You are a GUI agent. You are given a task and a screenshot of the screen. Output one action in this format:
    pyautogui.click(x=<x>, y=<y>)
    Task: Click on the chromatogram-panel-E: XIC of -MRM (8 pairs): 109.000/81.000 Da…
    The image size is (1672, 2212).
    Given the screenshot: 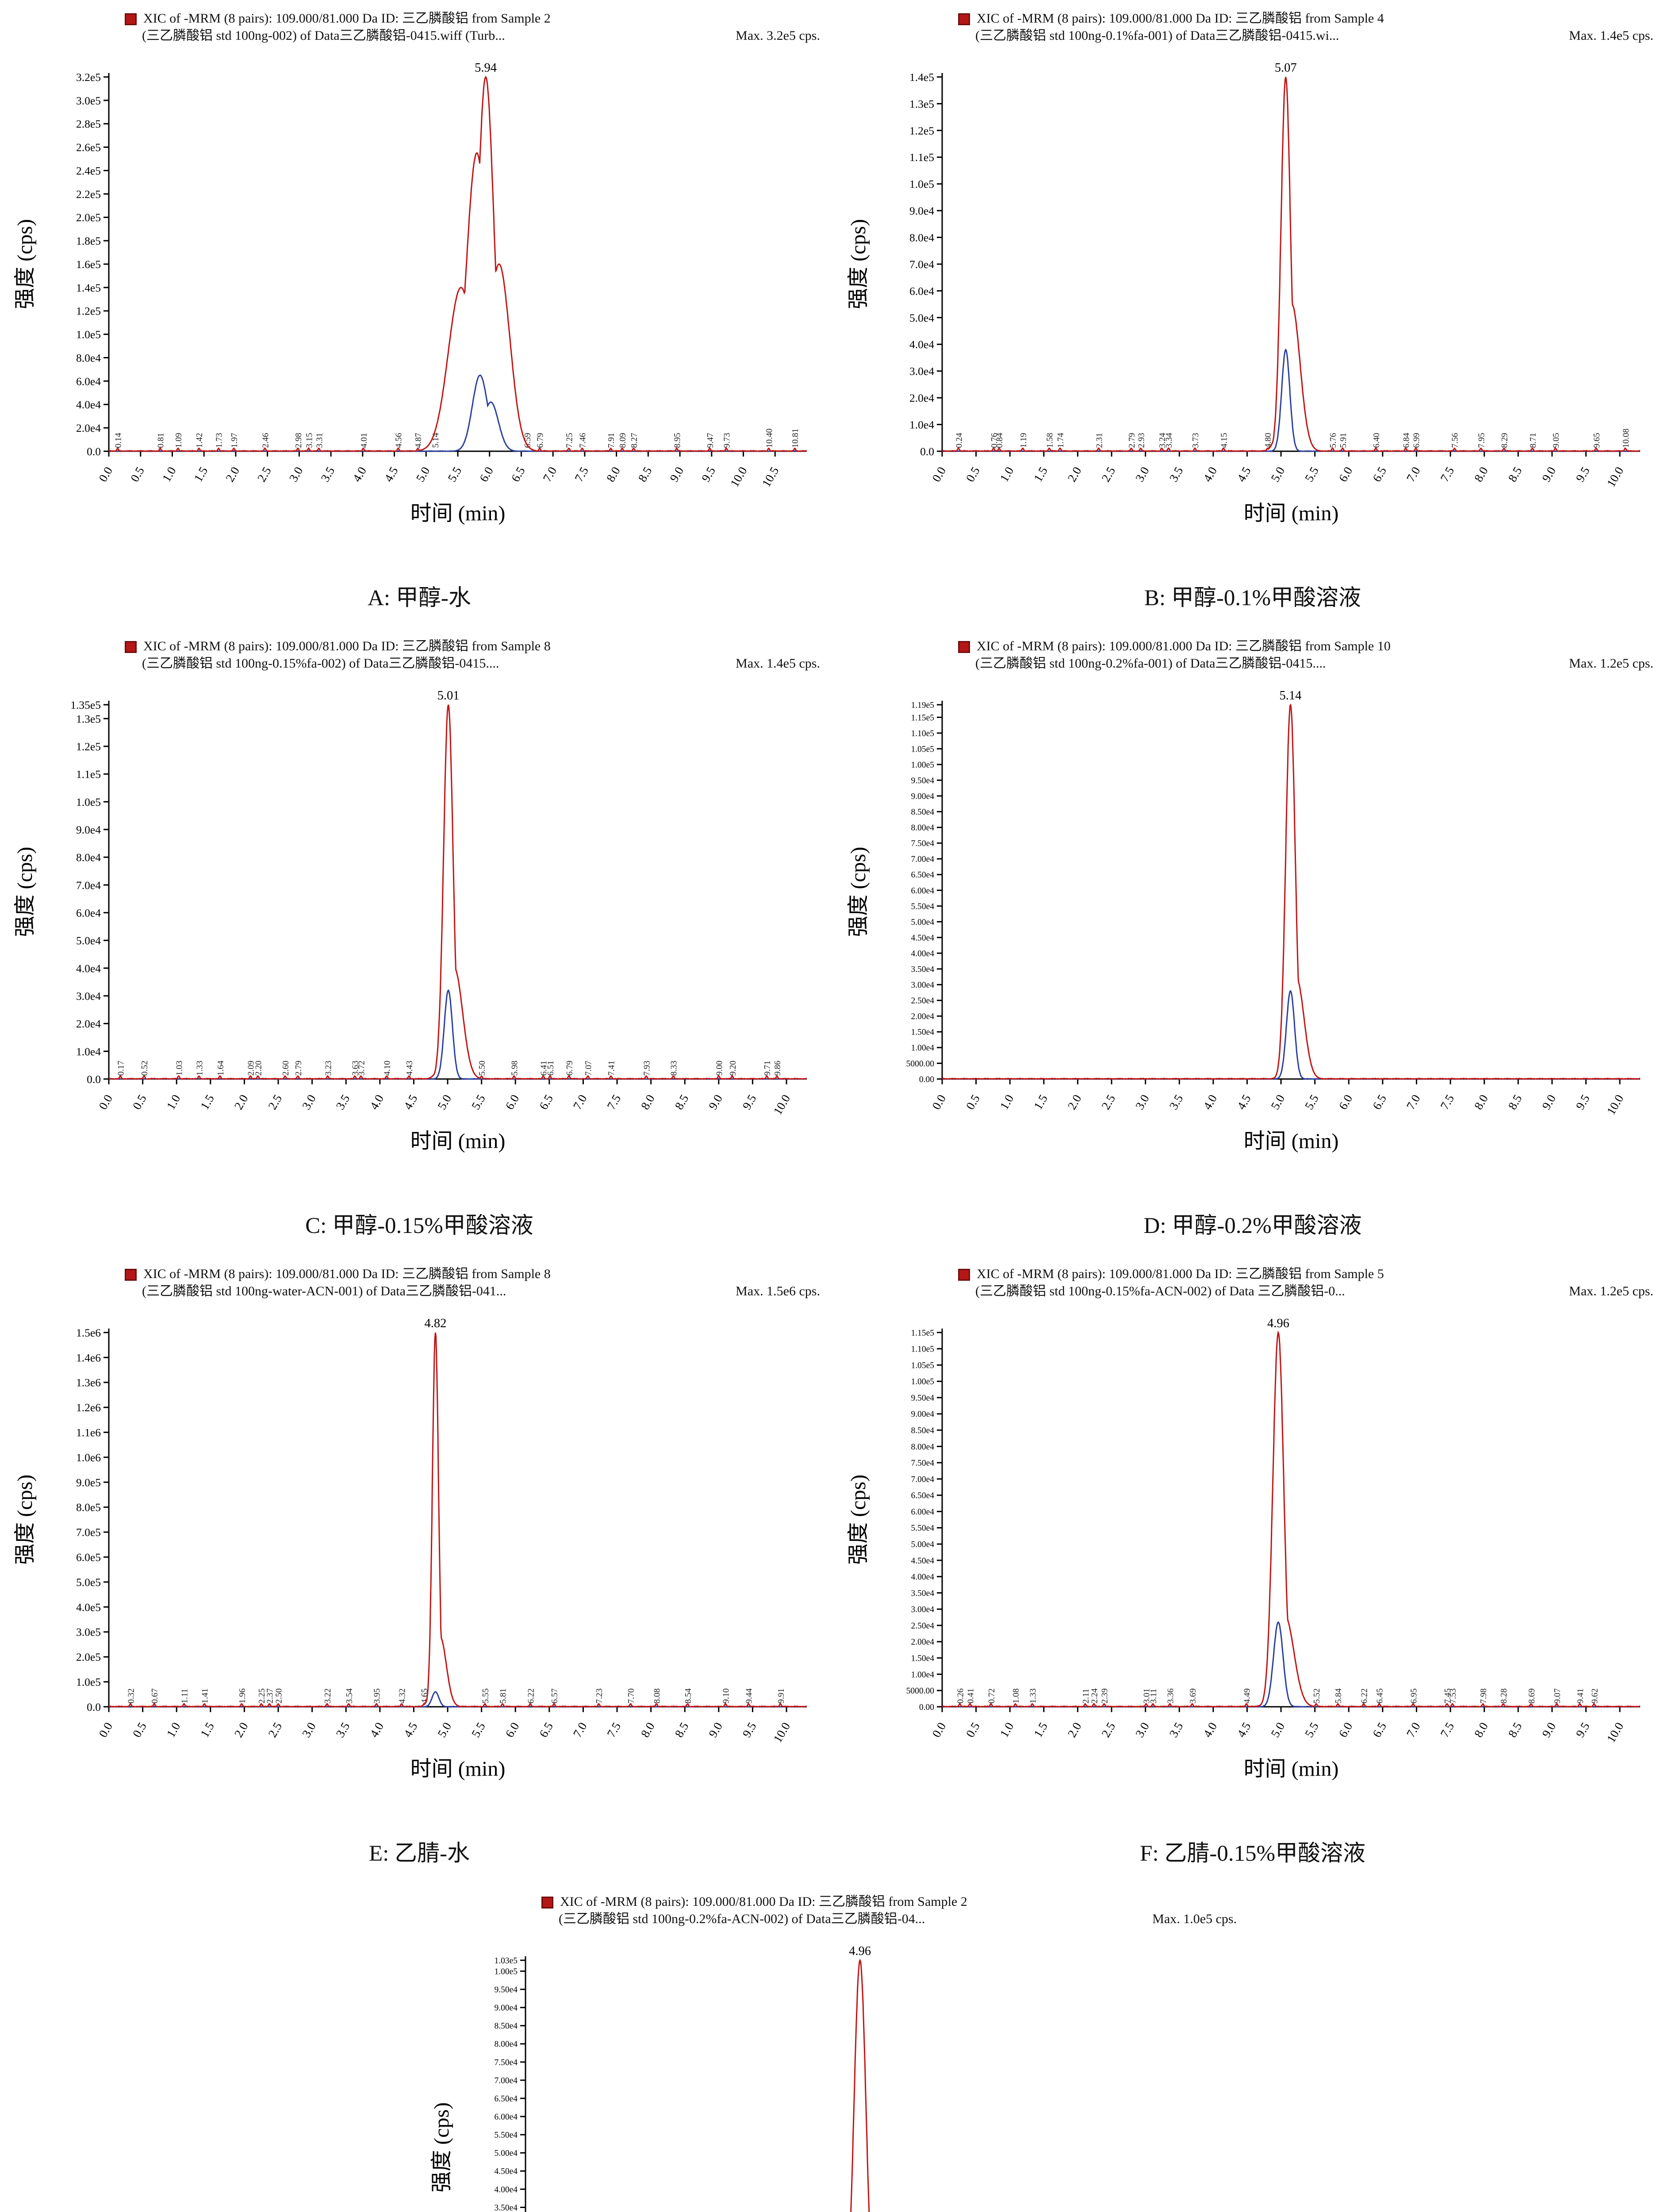 What is the action you would take?
    pyautogui.click(x=419, y=1567)
    